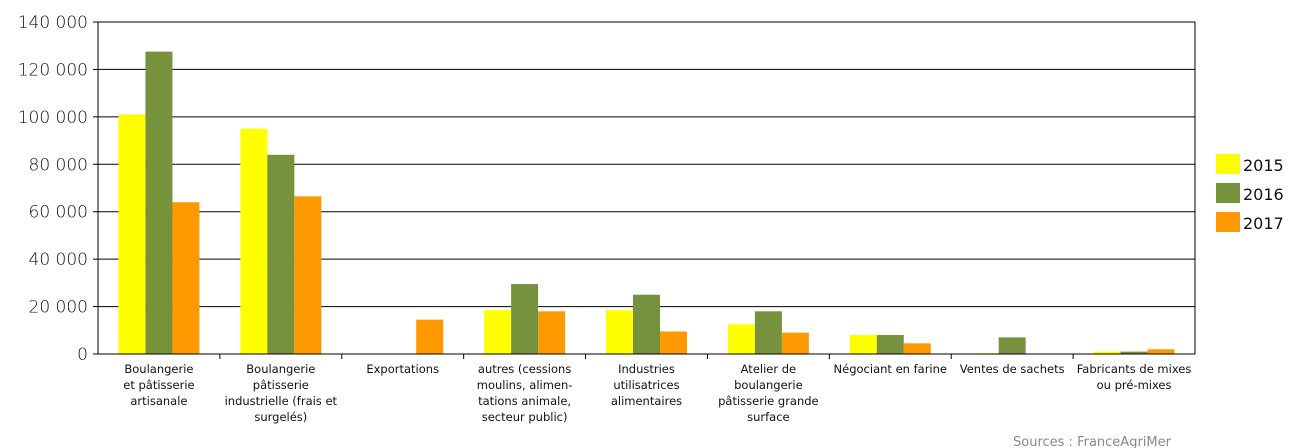 Image resolution: width=1292 pixels, height=448 pixels. I want to click on y-tick-label: 140 000, so click(53, 23).